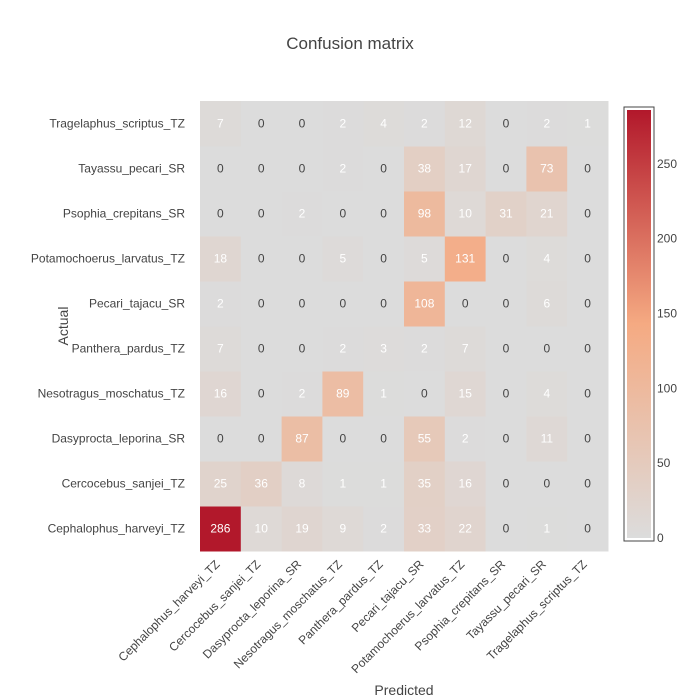 This screenshot has height=700, width=700. I want to click on cell-value-label: 10, so click(262, 529).